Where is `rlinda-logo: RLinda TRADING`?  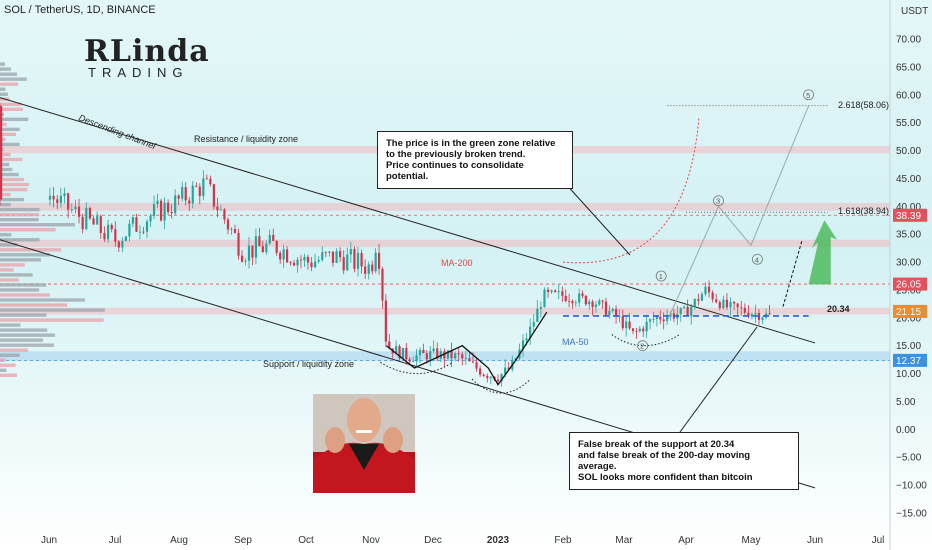 rlinda-logo: RLinda TRADING is located at coordinates (147, 57).